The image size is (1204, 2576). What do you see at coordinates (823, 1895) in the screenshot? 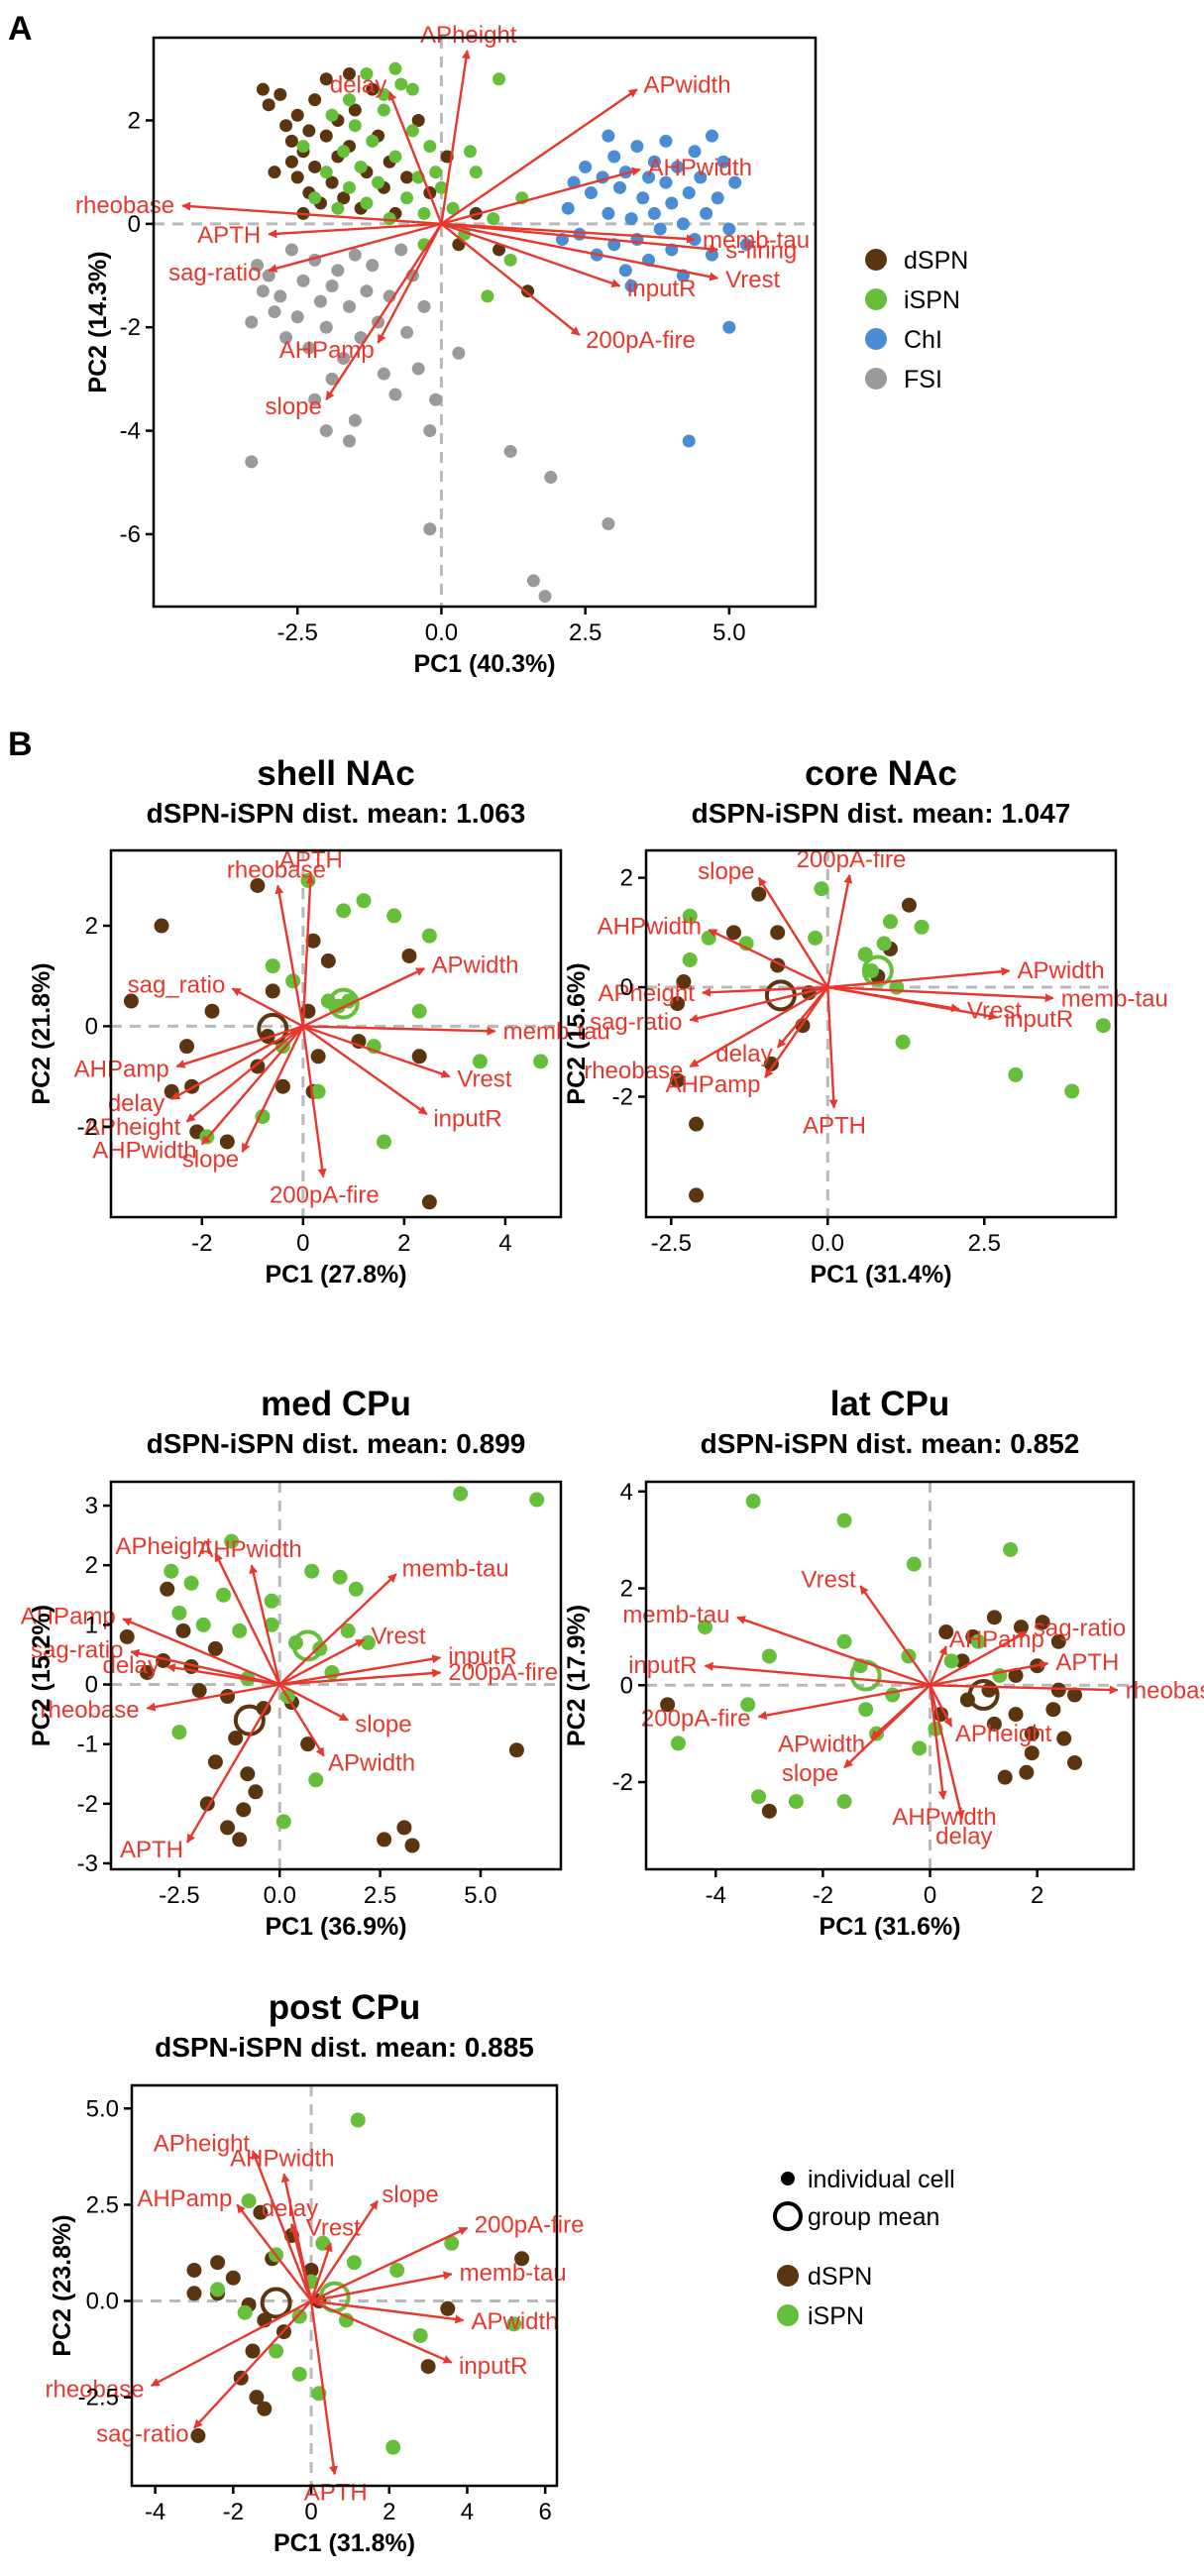
I see `x-tick-label: -2` at bounding box center [823, 1895].